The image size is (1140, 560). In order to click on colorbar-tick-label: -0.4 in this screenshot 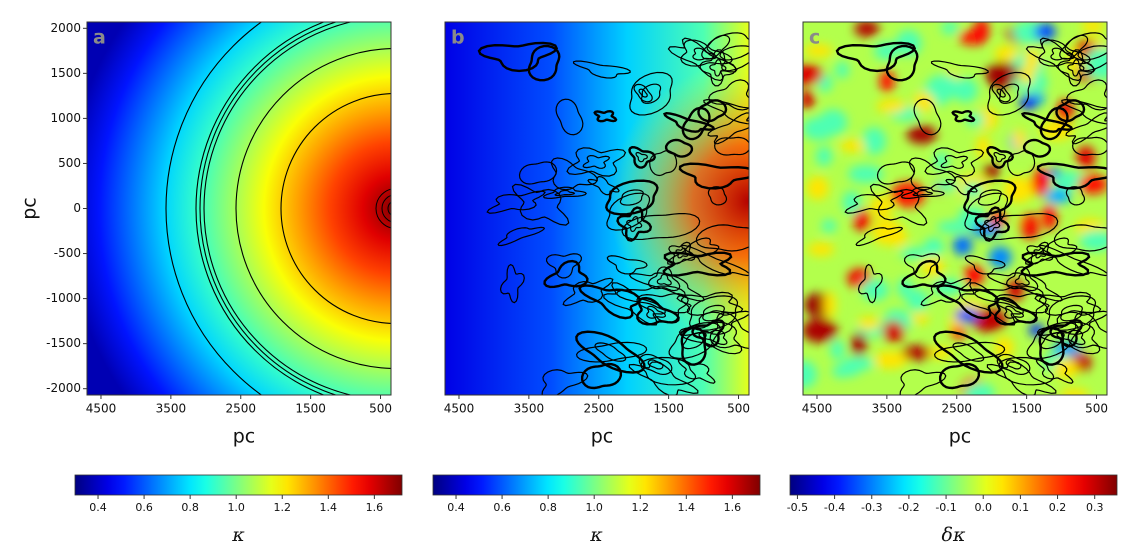, I will do `click(834, 507)`.